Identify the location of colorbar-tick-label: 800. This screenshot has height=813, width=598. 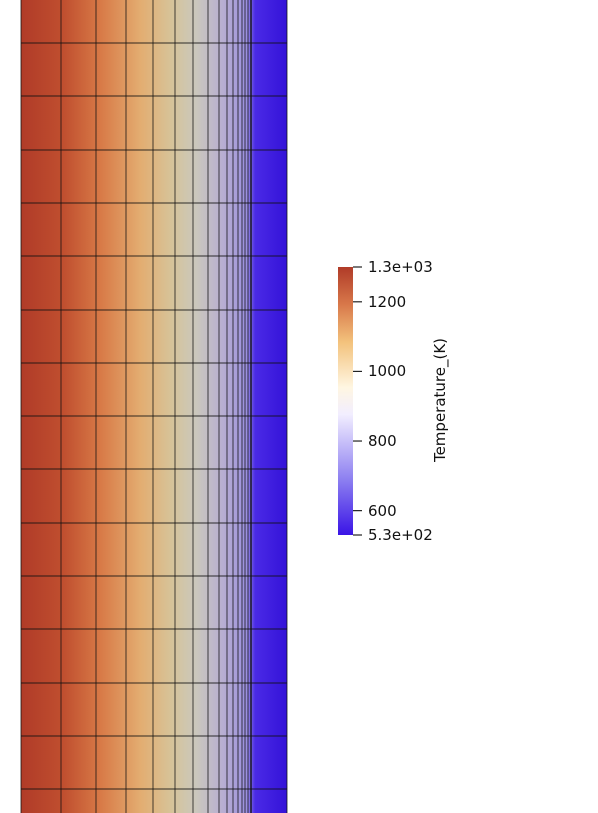
(382, 441).